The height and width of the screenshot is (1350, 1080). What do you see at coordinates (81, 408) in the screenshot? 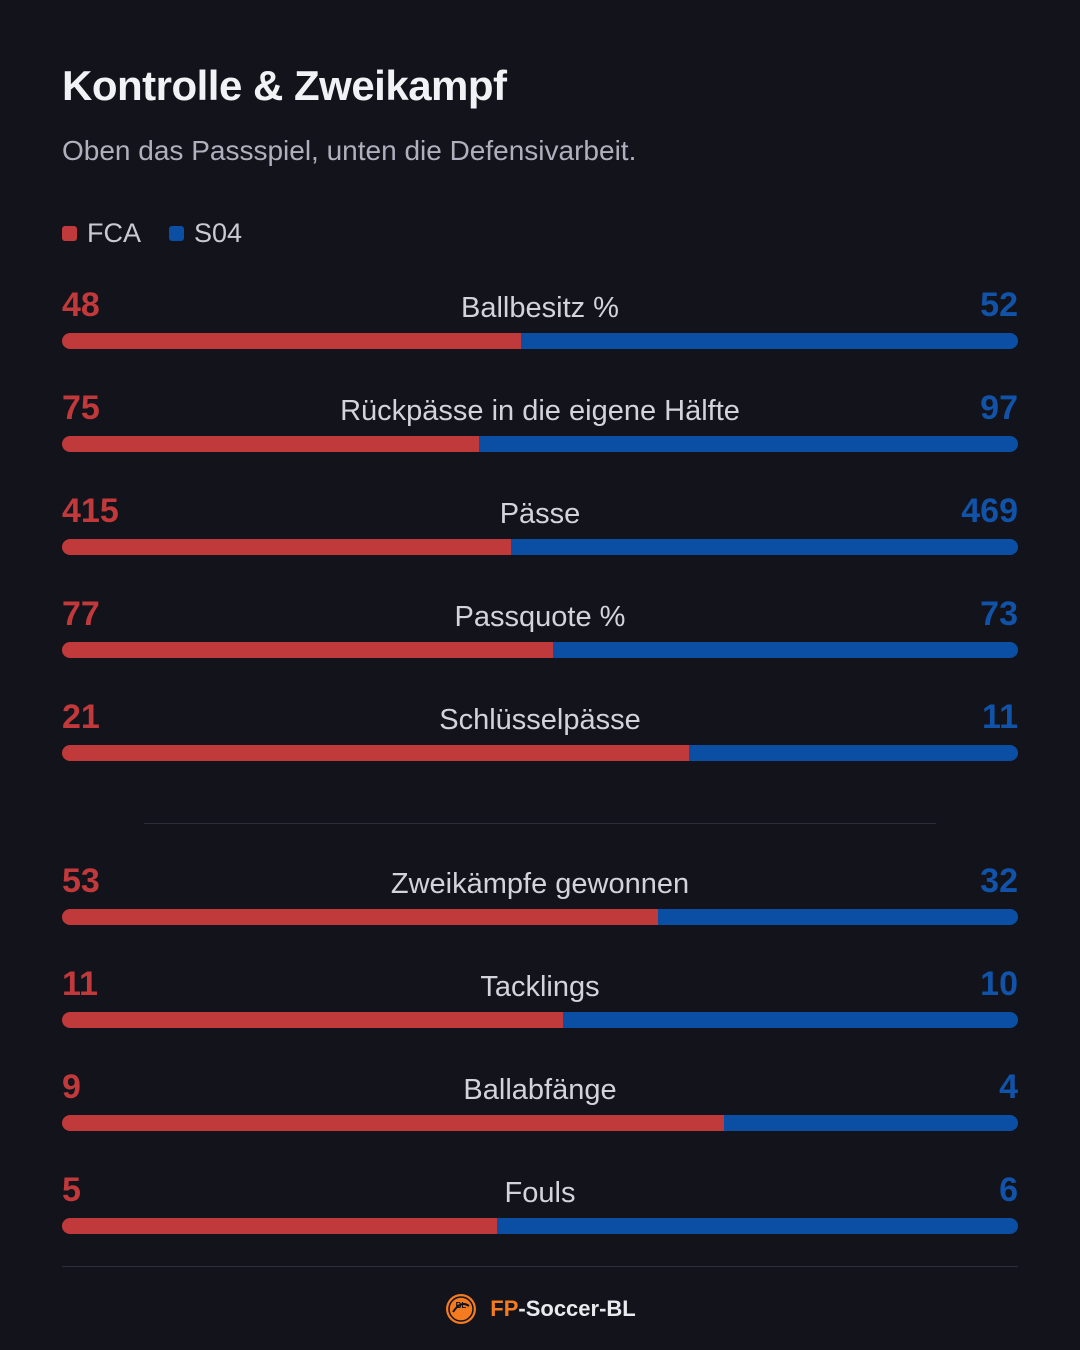
I see `stat-value-home: 75` at bounding box center [81, 408].